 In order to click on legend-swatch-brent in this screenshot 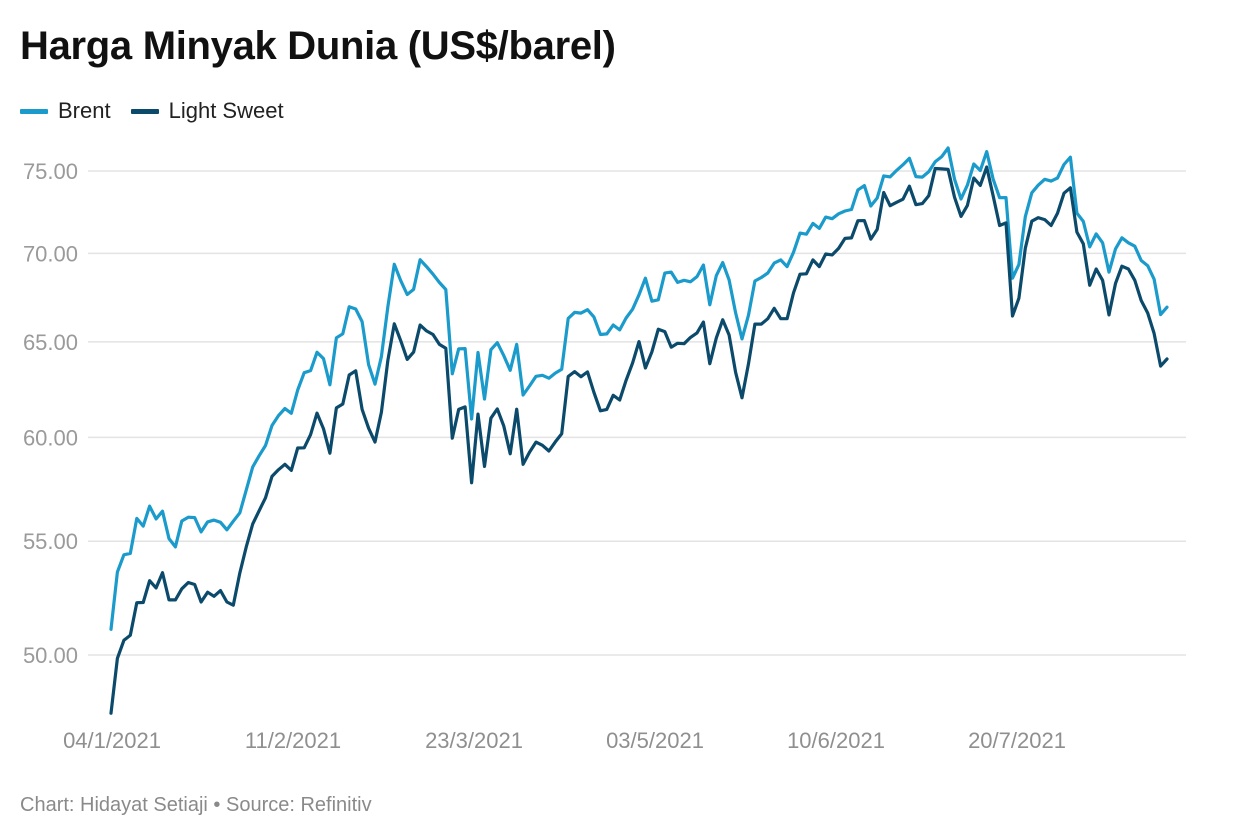, I will do `click(34, 111)`.